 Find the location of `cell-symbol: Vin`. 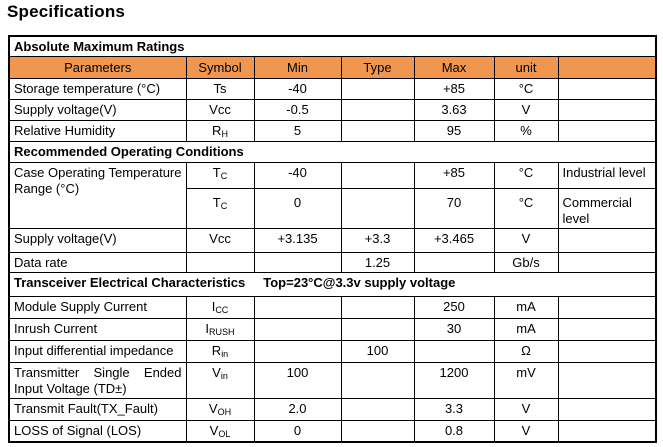

cell-symbol: Vin is located at coordinates (220, 380).